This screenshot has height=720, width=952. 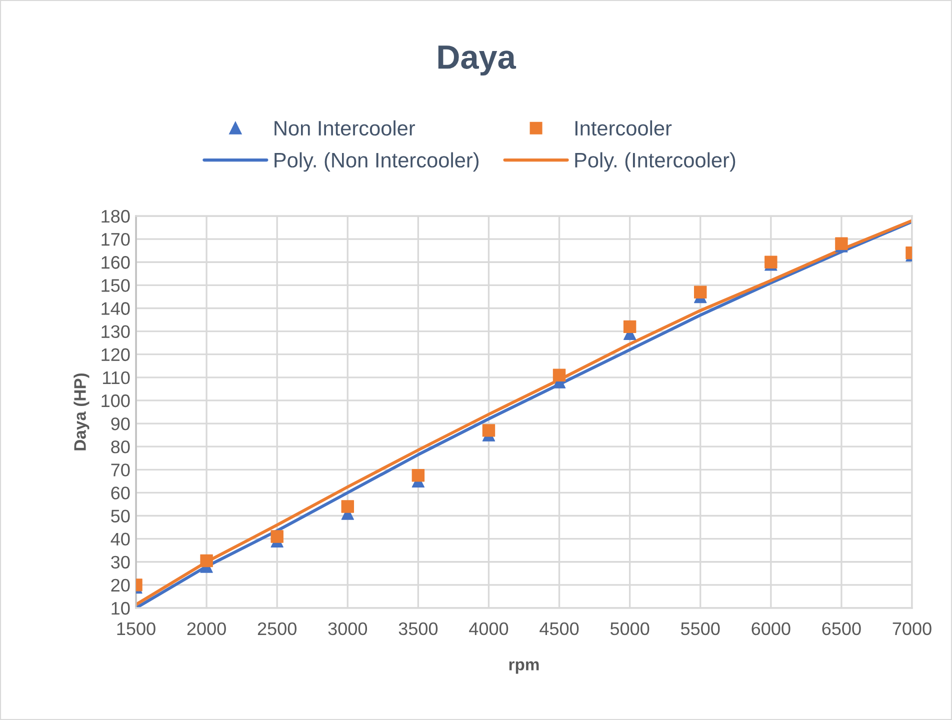 What do you see at coordinates (488, 629) in the screenshot?
I see `x-tick-label: 4000` at bounding box center [488, 629].